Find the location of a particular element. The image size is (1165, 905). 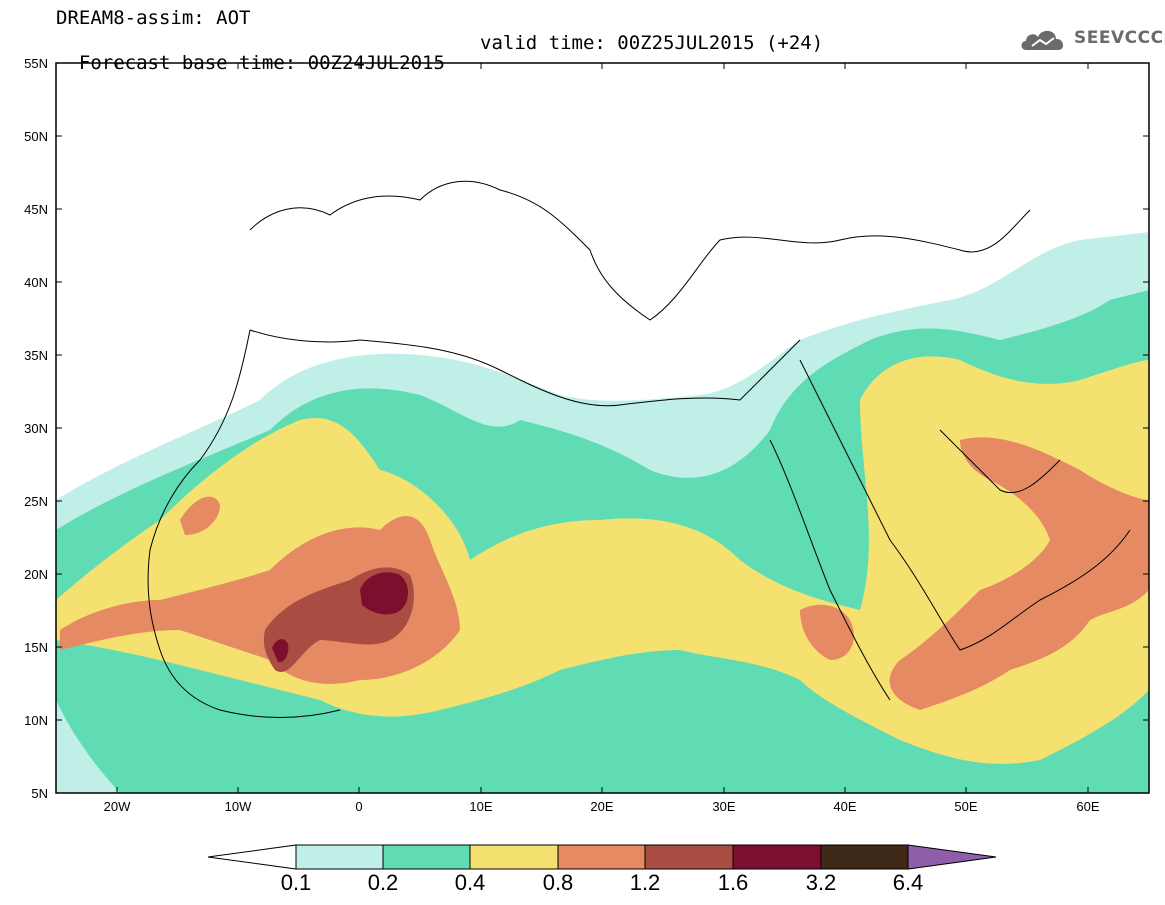

lat-label-20n: 20N is located at coordinates (36, 574).